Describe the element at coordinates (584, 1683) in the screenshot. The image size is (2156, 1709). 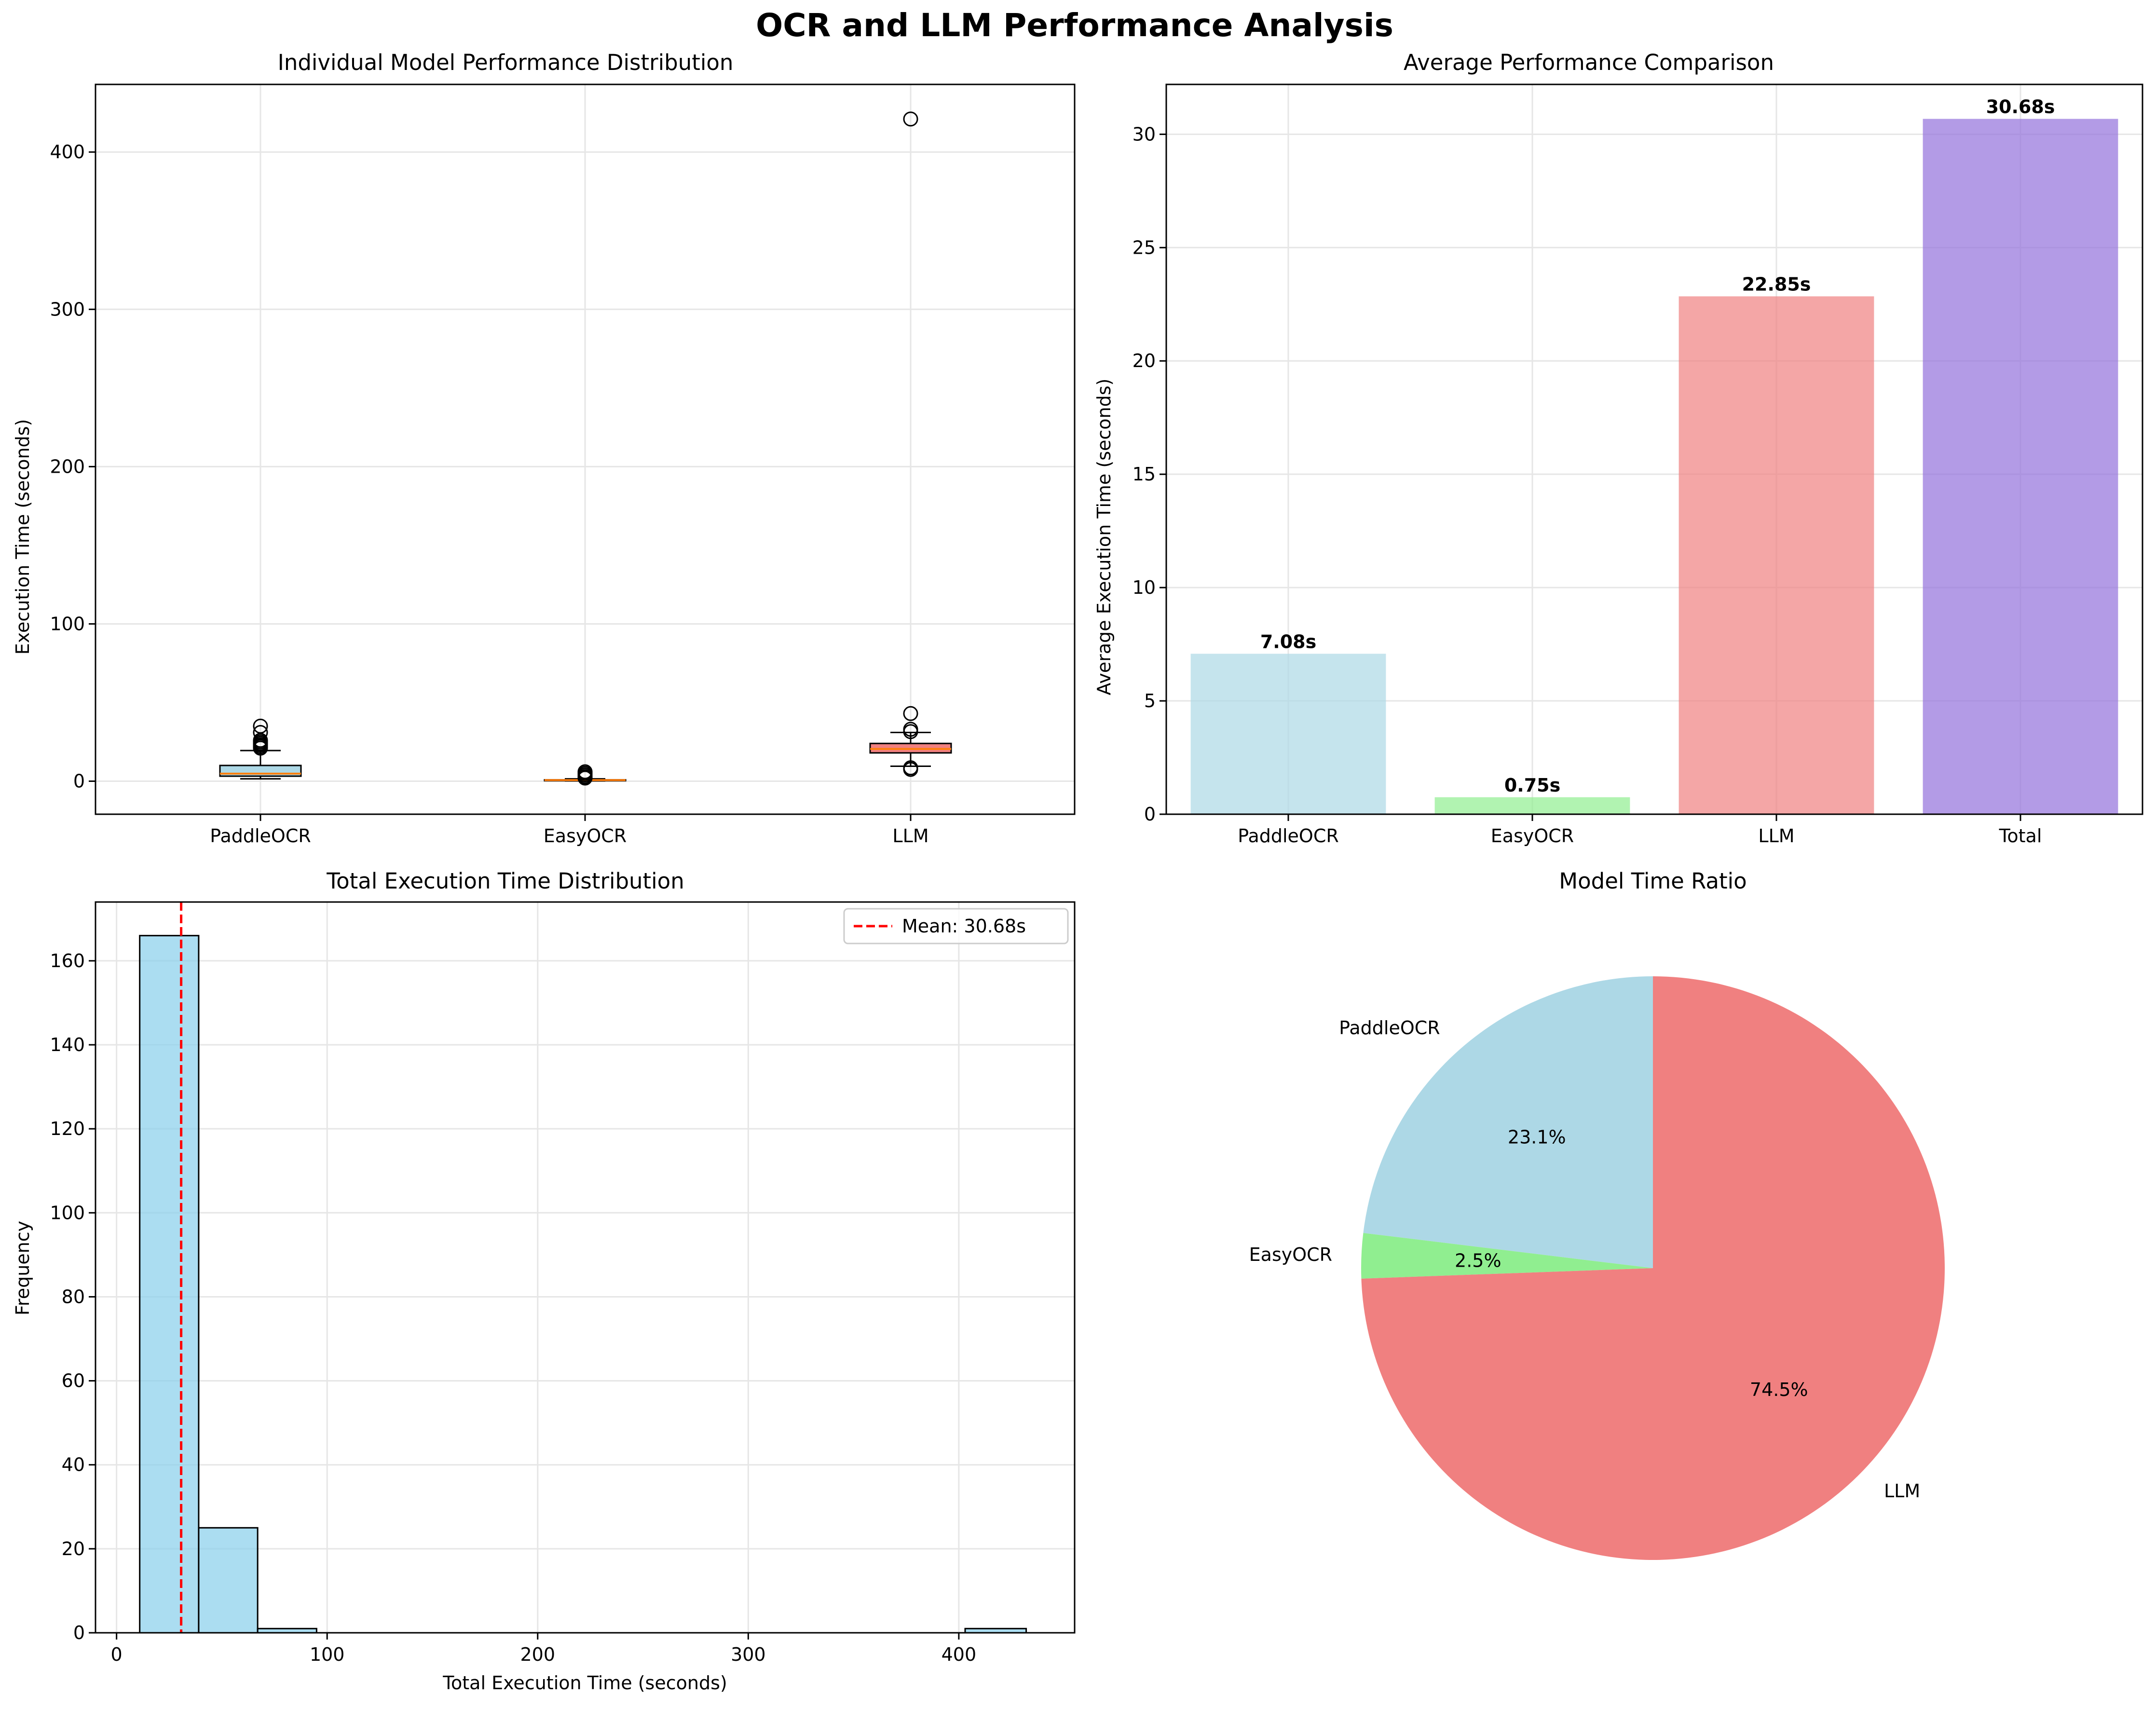
I see `histogram-xlabel: Total Execution Time (seconds)` at that location.